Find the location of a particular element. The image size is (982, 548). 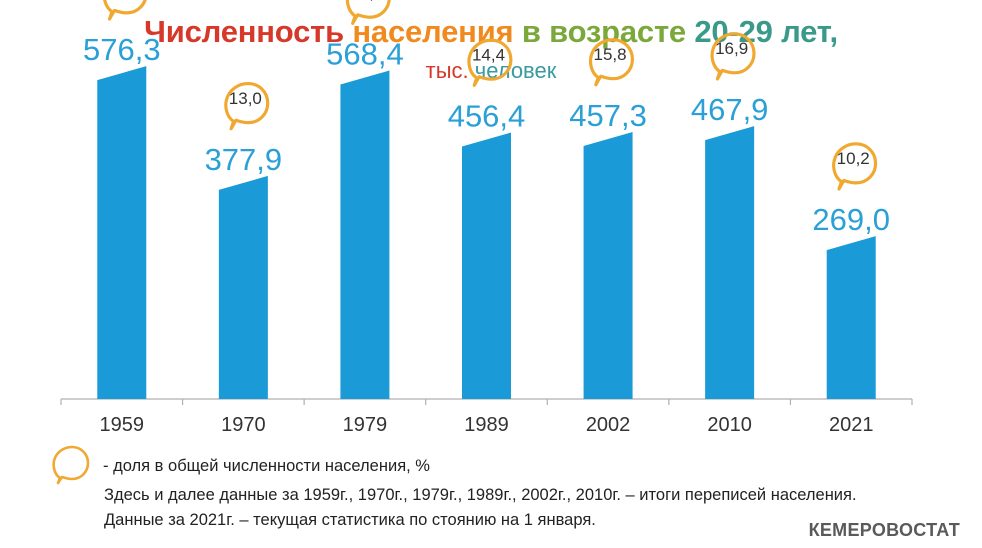

value-label-1959: 576,3 is located at coordinates (122, 49).